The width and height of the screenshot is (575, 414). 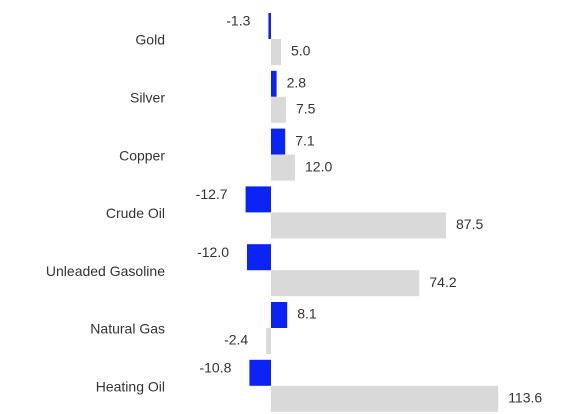 What do you see at coordinates (306, 109) in the screenshot?
I see `value-label: 7.5` at bounding box center [306, 109].